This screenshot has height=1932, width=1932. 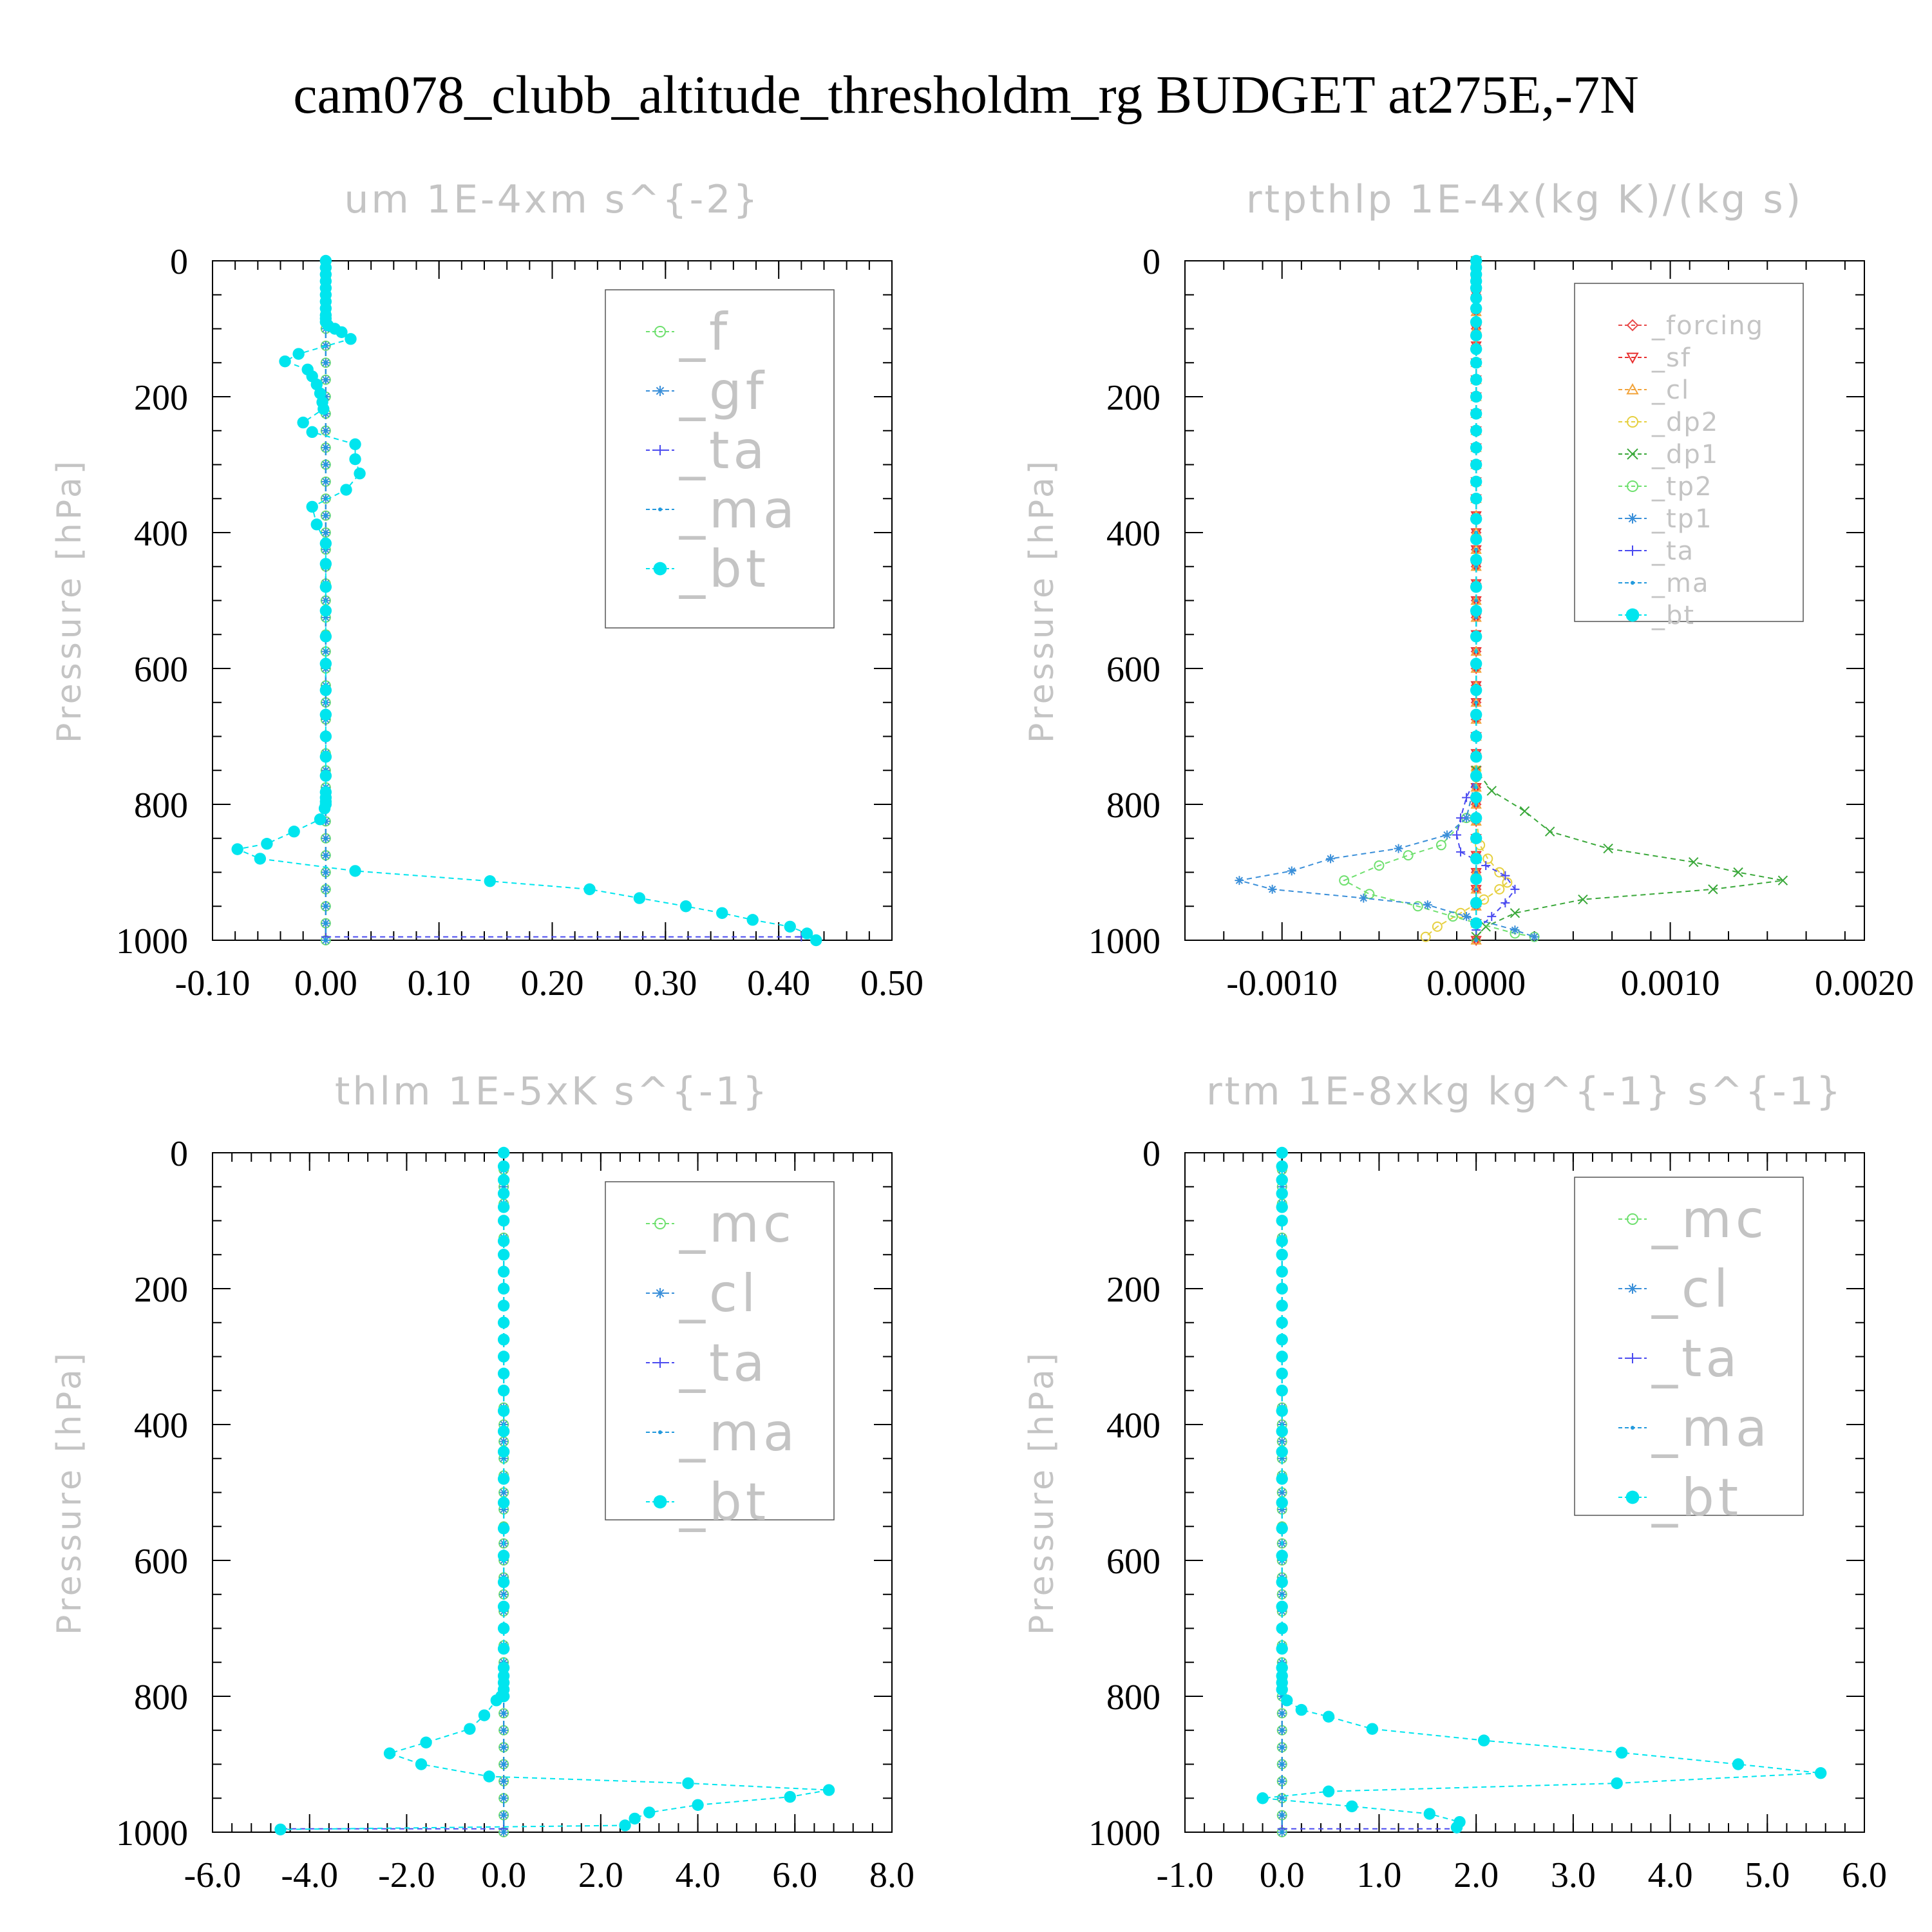 What do you see at coordinates (665, 983) in the screenshot?
I see `x-tick-label: 0.30` at bounding box center [665, 983].